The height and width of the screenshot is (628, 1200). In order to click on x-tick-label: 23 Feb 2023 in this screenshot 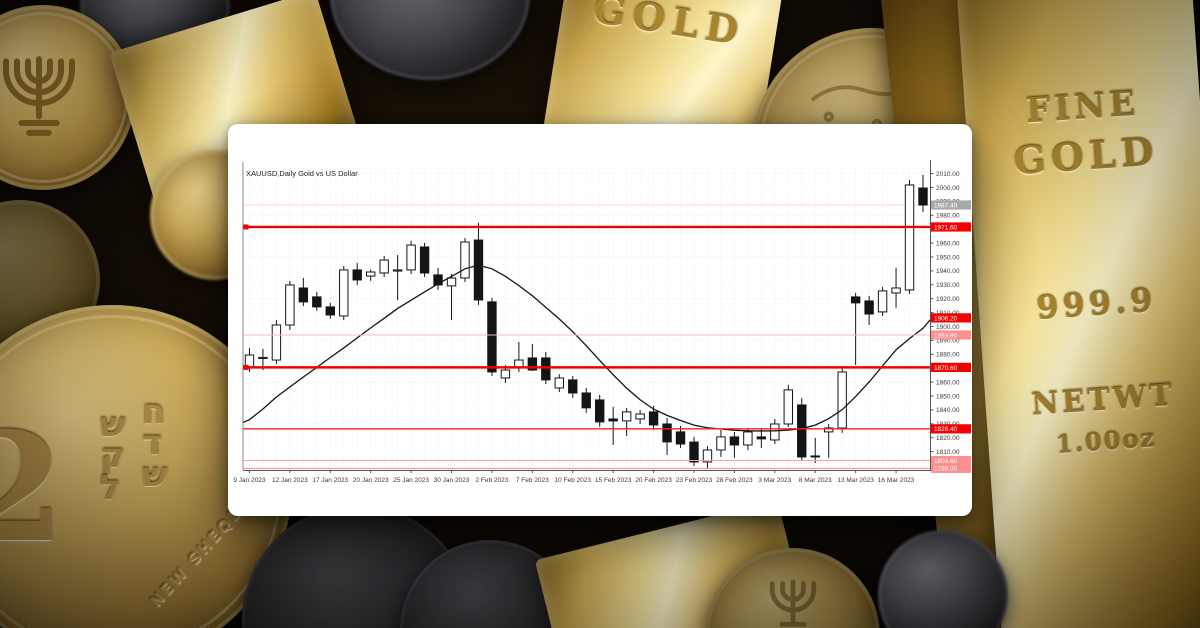, I will do `click(694, 480)`.